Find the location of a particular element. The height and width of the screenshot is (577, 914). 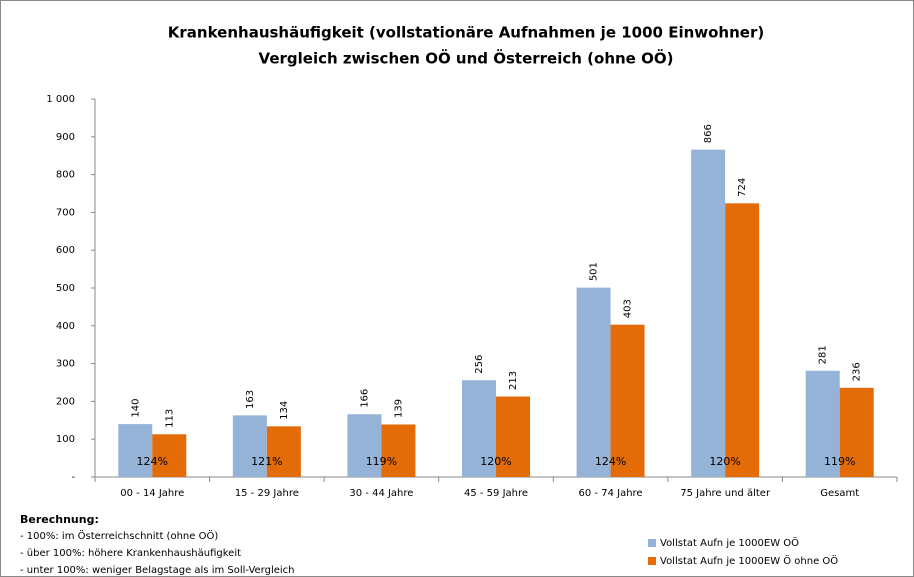

x-tick-label: 45 - 59 Jahre is located at coordinates (496, 493).